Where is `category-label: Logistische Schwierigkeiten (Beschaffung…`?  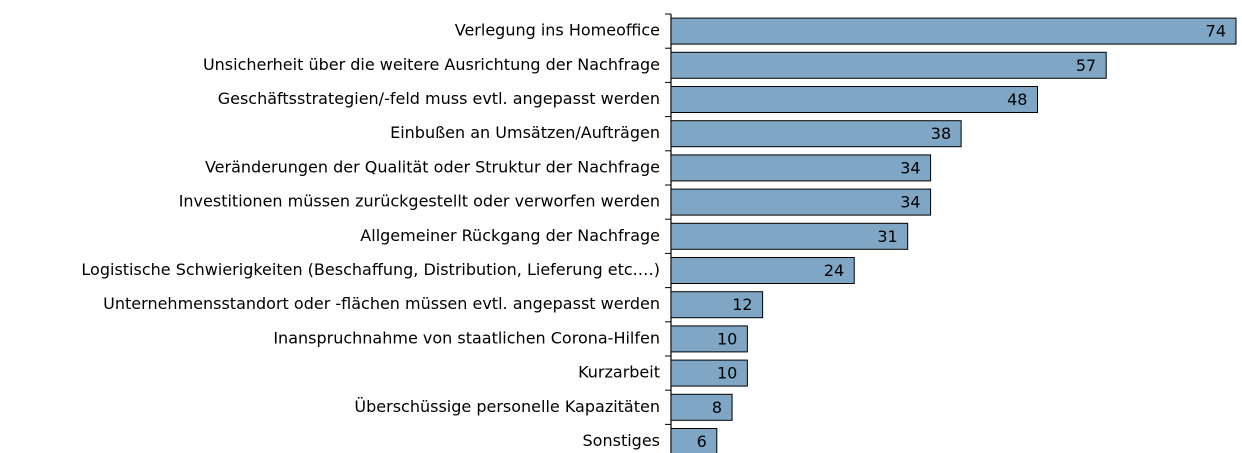 category-label: Logistische Schwierigkeiten (Beschaffung… is located at coordinates (370, 269).